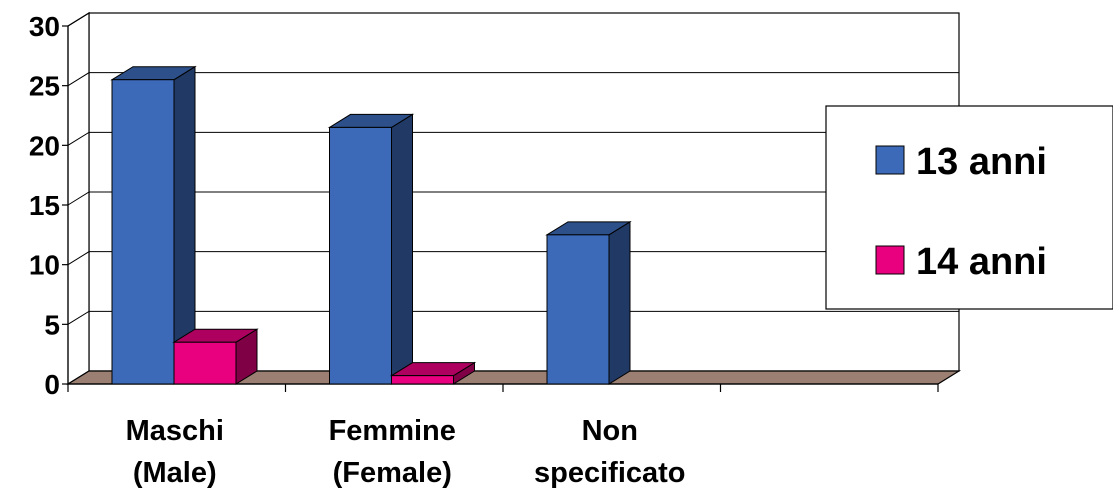 This screenshot has width=1113, height=499. I want to click on legend, so click(969, 207).